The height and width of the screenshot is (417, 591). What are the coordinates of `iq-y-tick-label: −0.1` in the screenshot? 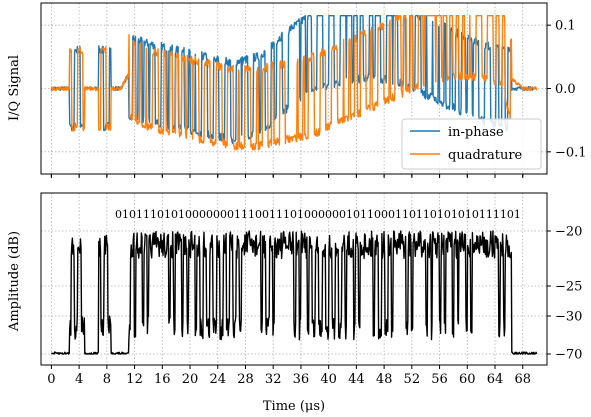 It's located at (571, 152).